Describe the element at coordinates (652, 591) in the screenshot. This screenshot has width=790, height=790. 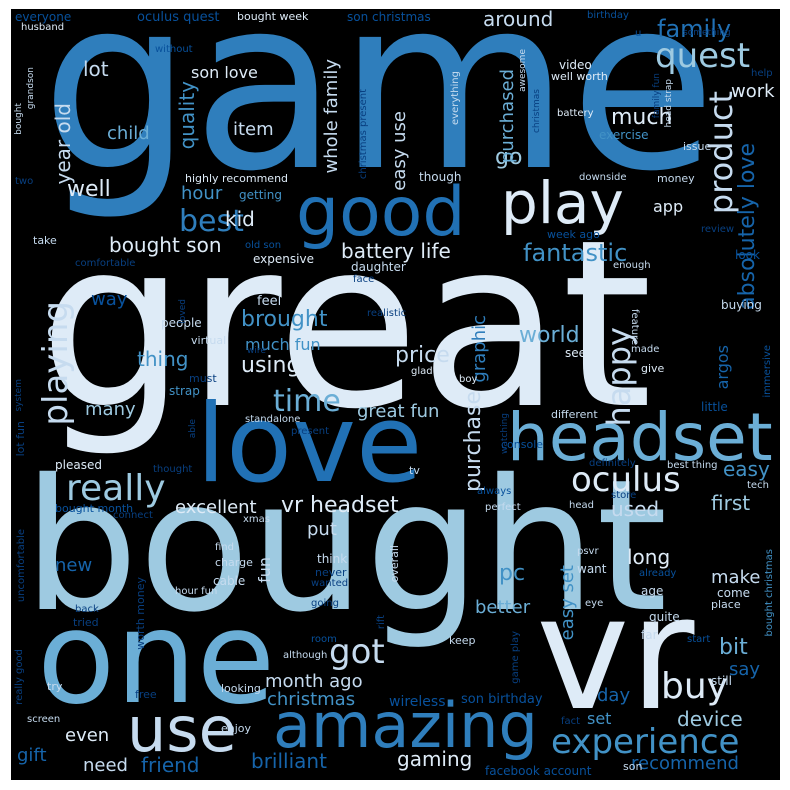
I see `word-age: age` at that location.